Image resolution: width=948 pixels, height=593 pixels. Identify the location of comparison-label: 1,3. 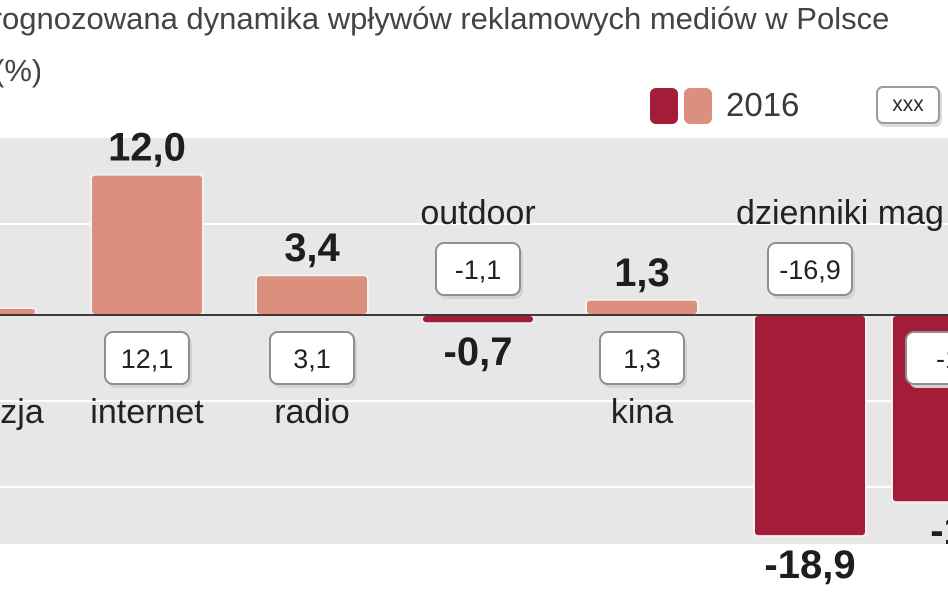
(642, 359).